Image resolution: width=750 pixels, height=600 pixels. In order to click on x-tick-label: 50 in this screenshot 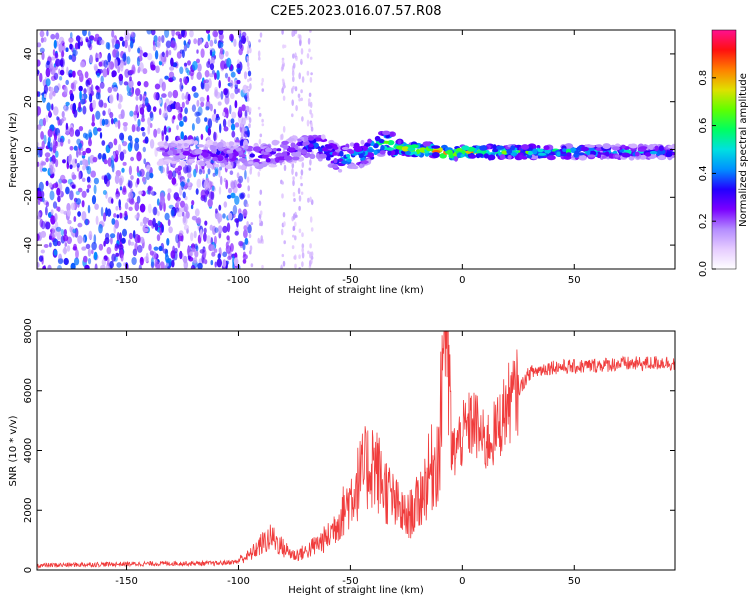, I will do `click(574, 581)`.